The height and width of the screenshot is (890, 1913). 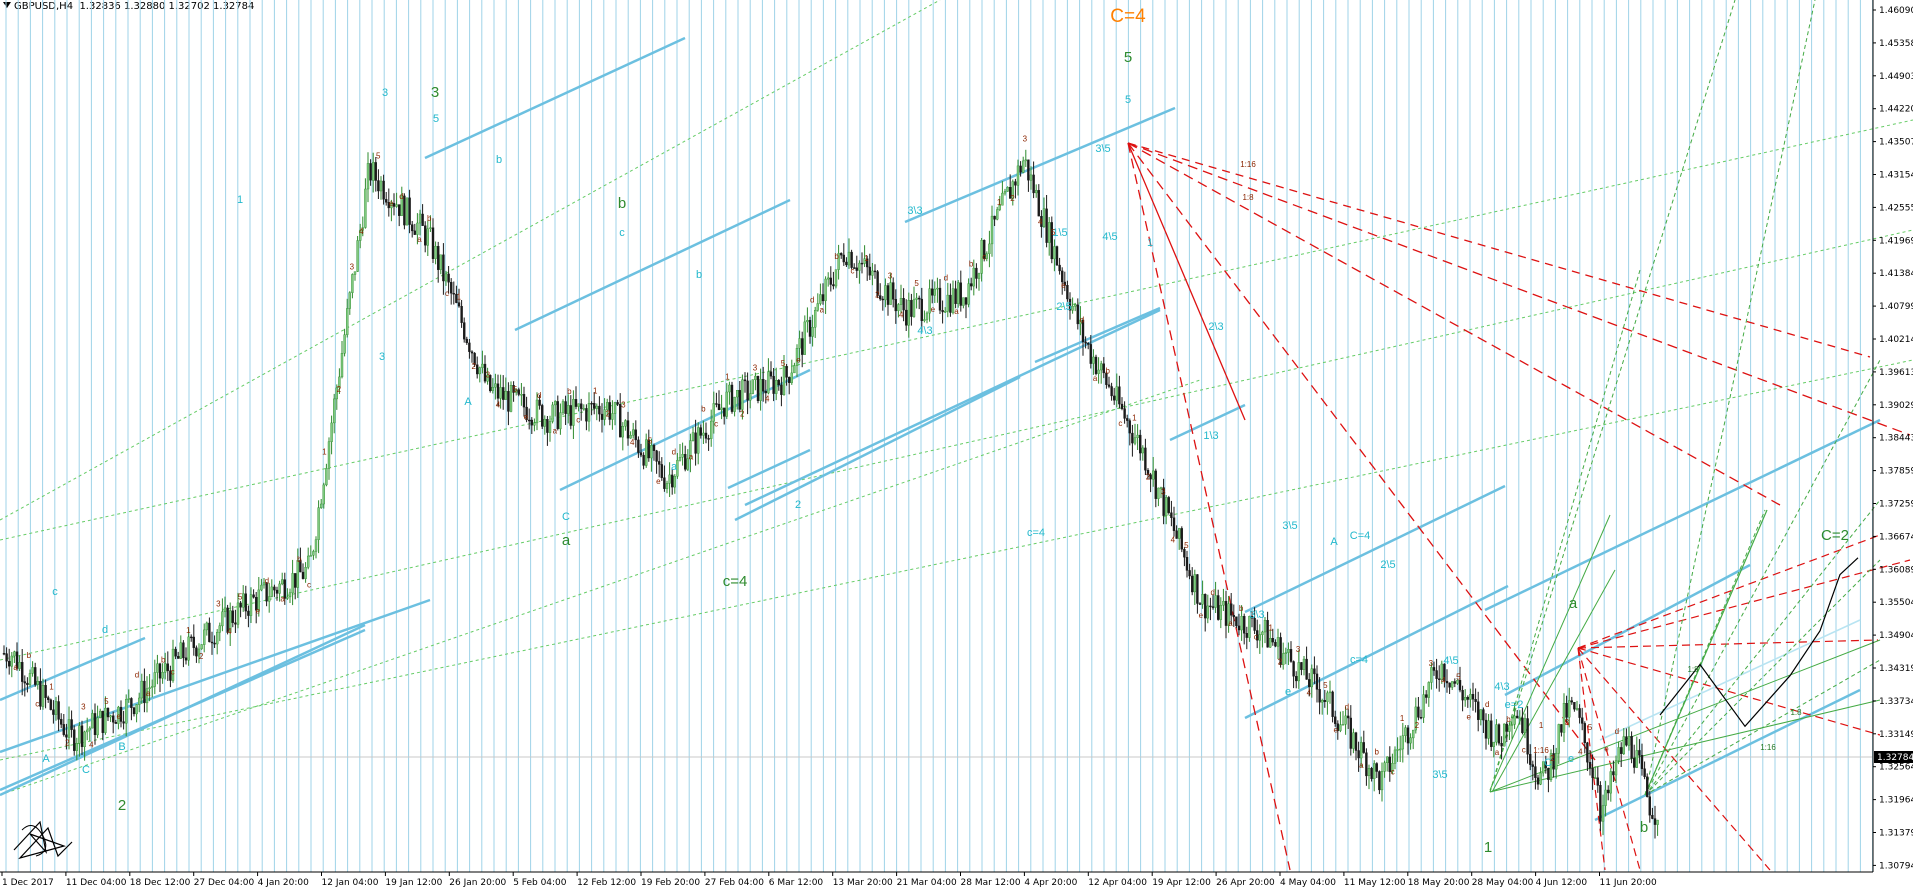 I want to click on projection-line, so click(x=1759, y=642).